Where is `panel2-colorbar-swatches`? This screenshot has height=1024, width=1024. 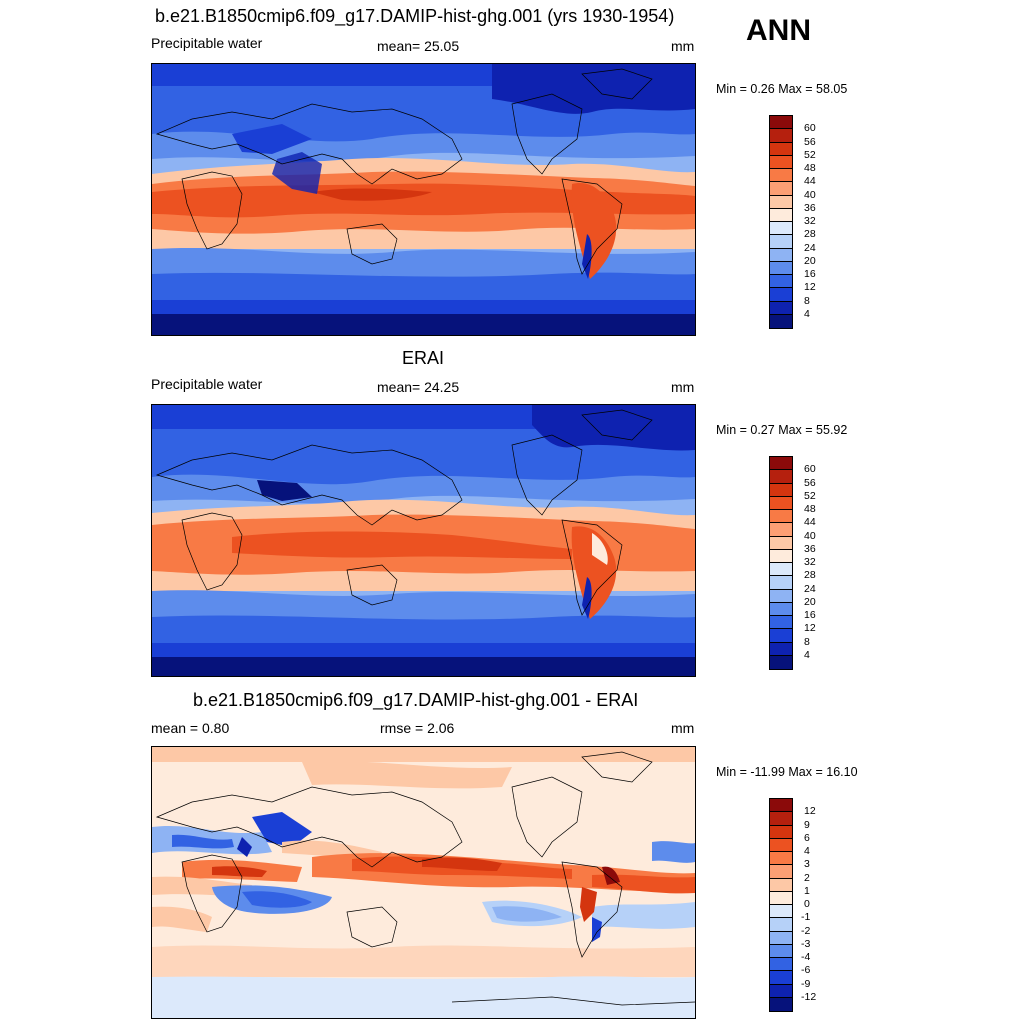 panel2-colorbar-swatches is located at coordinates (781, 563).